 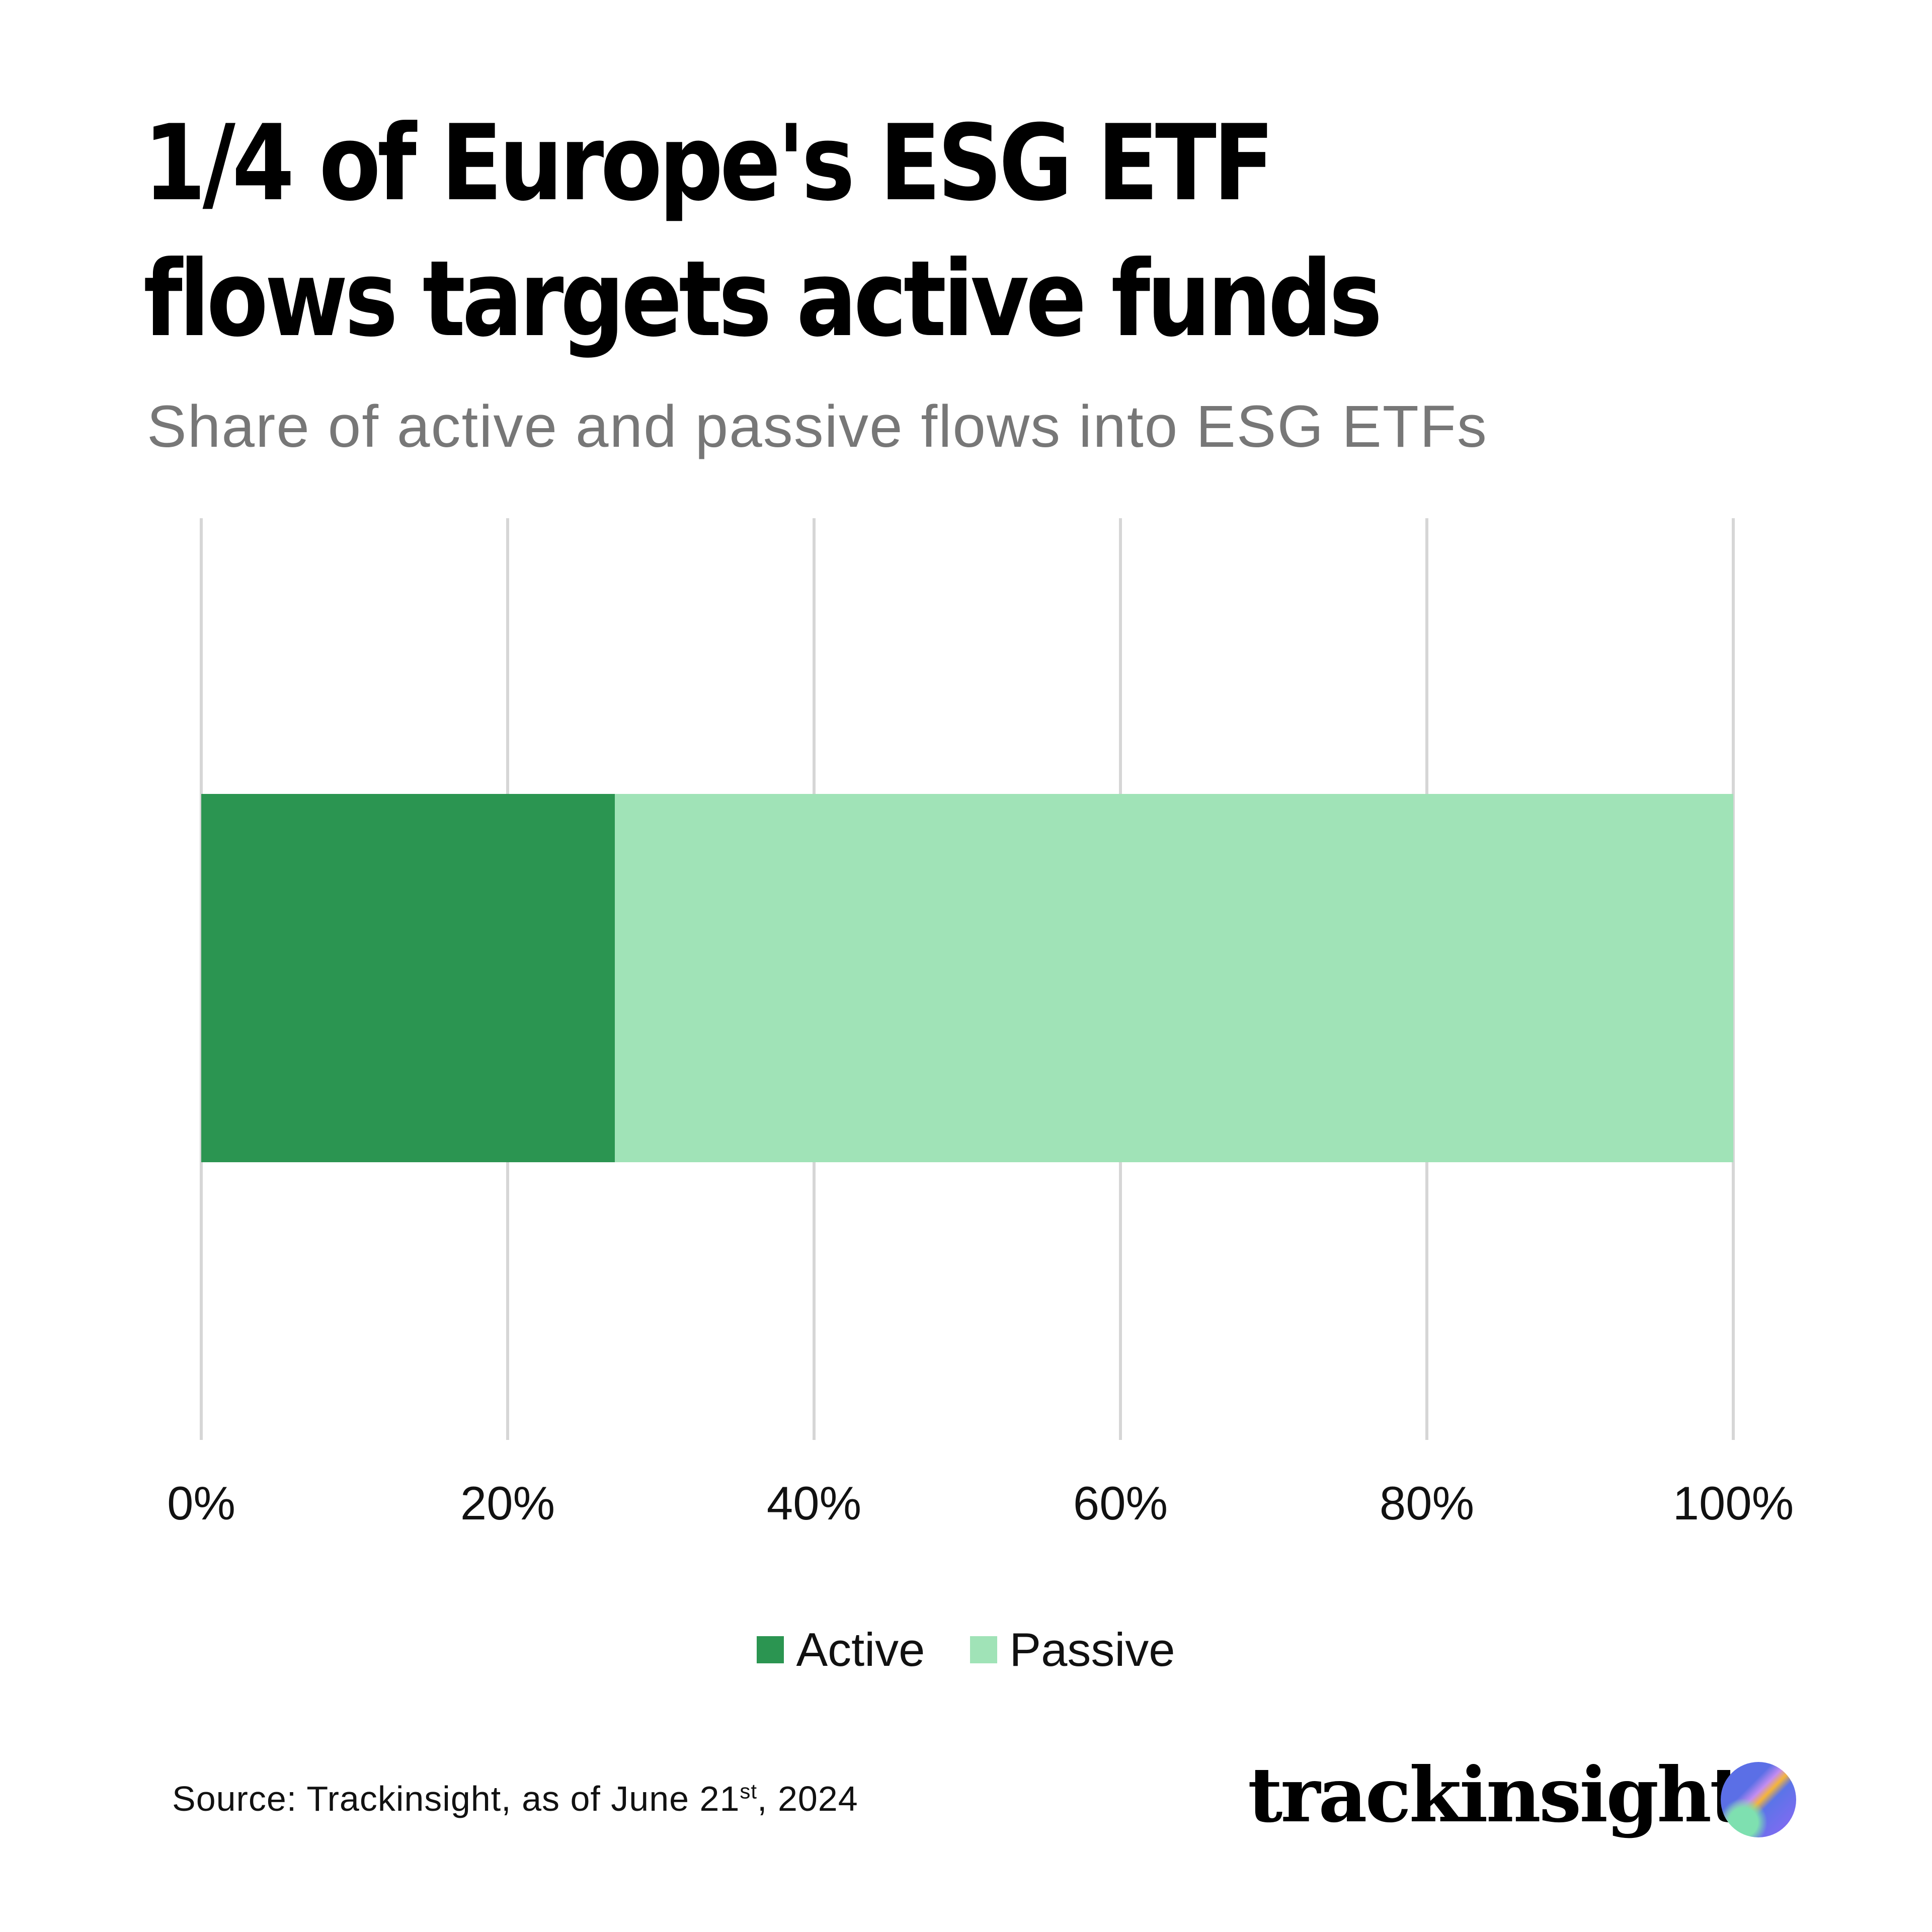 I want to click on legend-item-active: Active, so click(x=841, y=1650).